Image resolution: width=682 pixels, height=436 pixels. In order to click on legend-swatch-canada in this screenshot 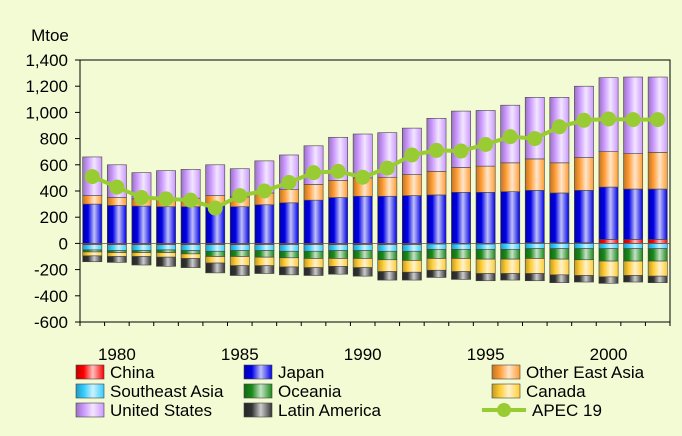, I will do `click(506, 391)`.